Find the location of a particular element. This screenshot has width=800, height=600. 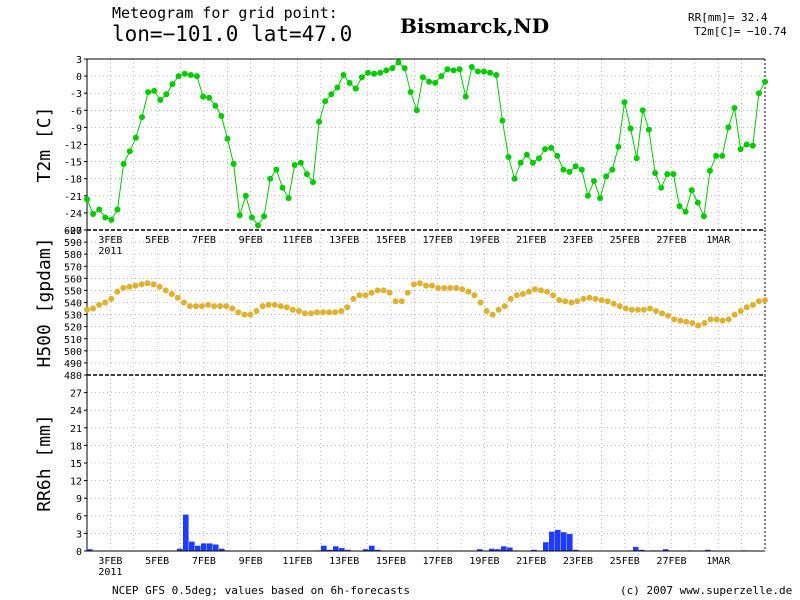

y-tick-label: 510 is located at coordinates (73, 340).